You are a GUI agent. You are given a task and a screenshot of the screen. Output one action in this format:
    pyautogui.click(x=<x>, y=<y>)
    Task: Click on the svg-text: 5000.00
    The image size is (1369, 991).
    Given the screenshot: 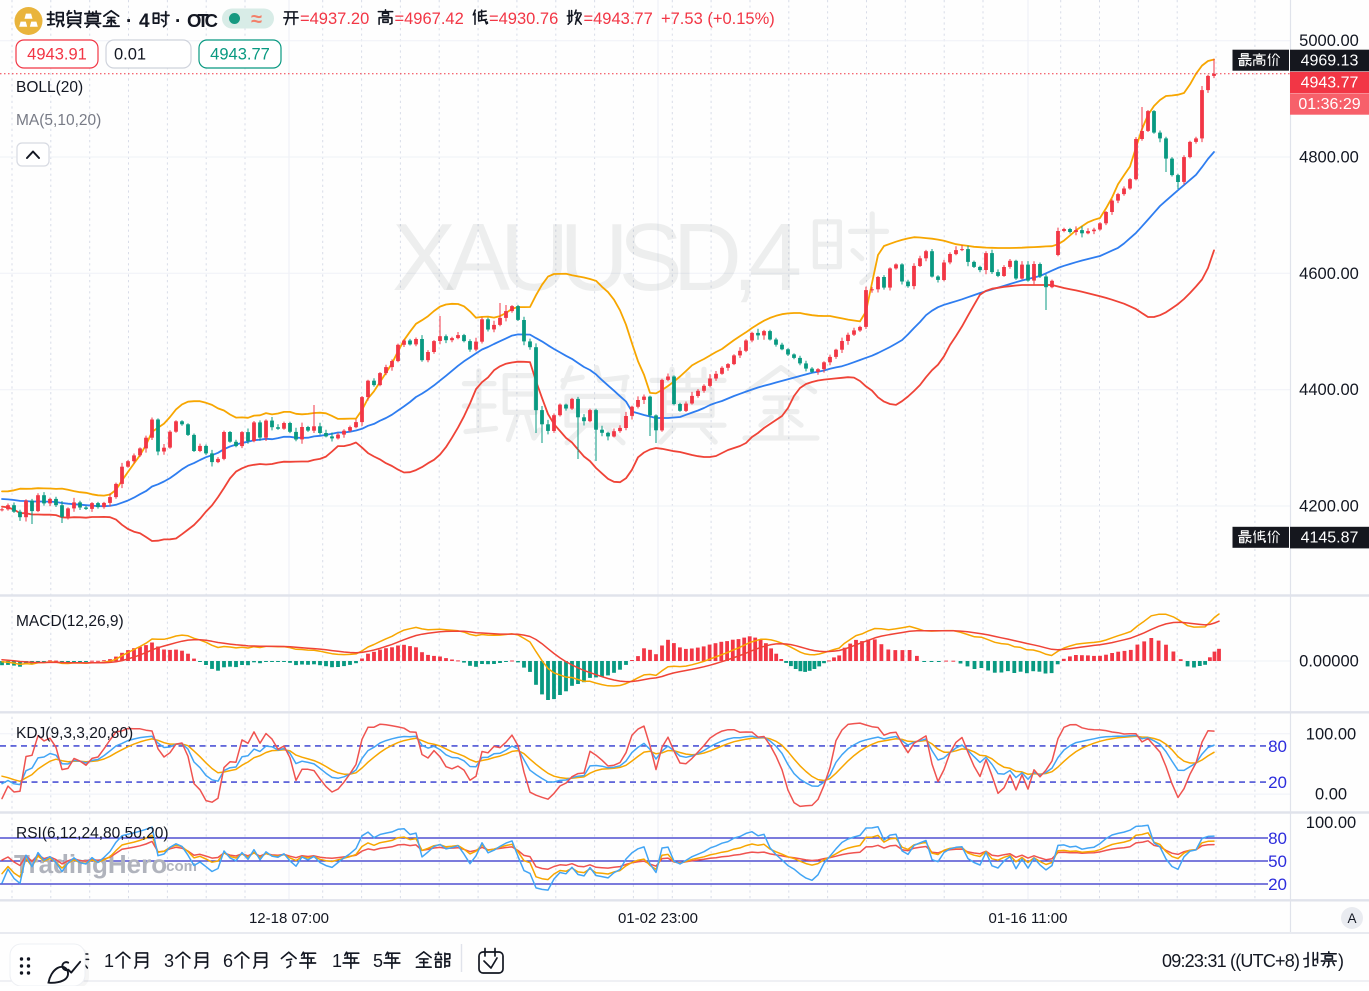 What is the action you would take?
    pyautogui.click(x=1329, y=41)
    